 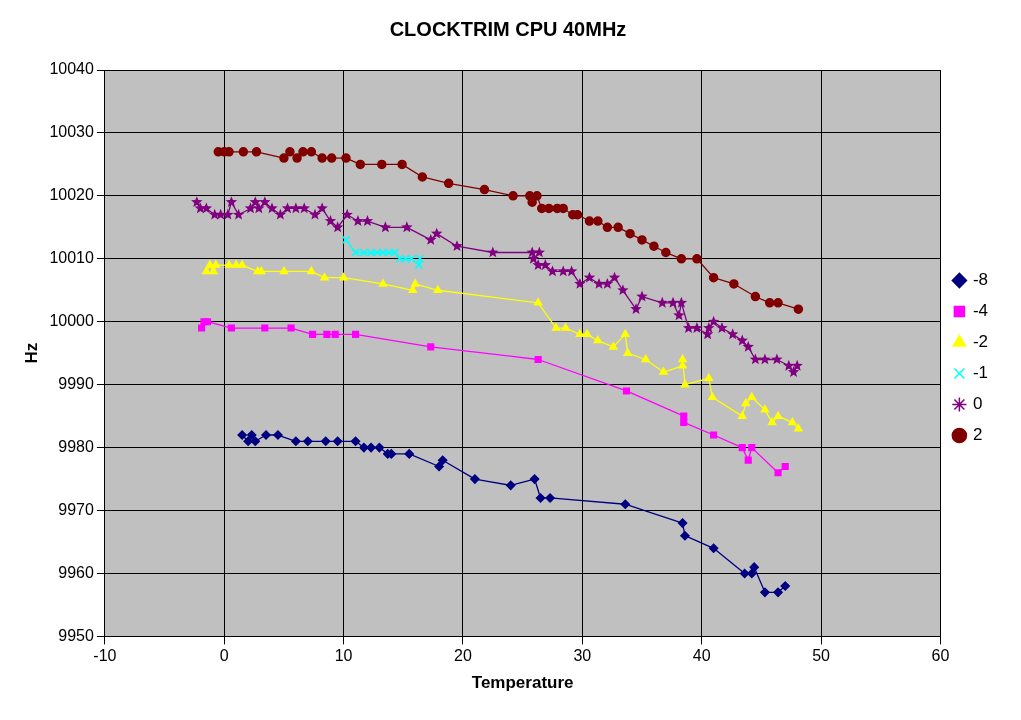 I want to click on legend-label: -2, so click(x=980, y=342).